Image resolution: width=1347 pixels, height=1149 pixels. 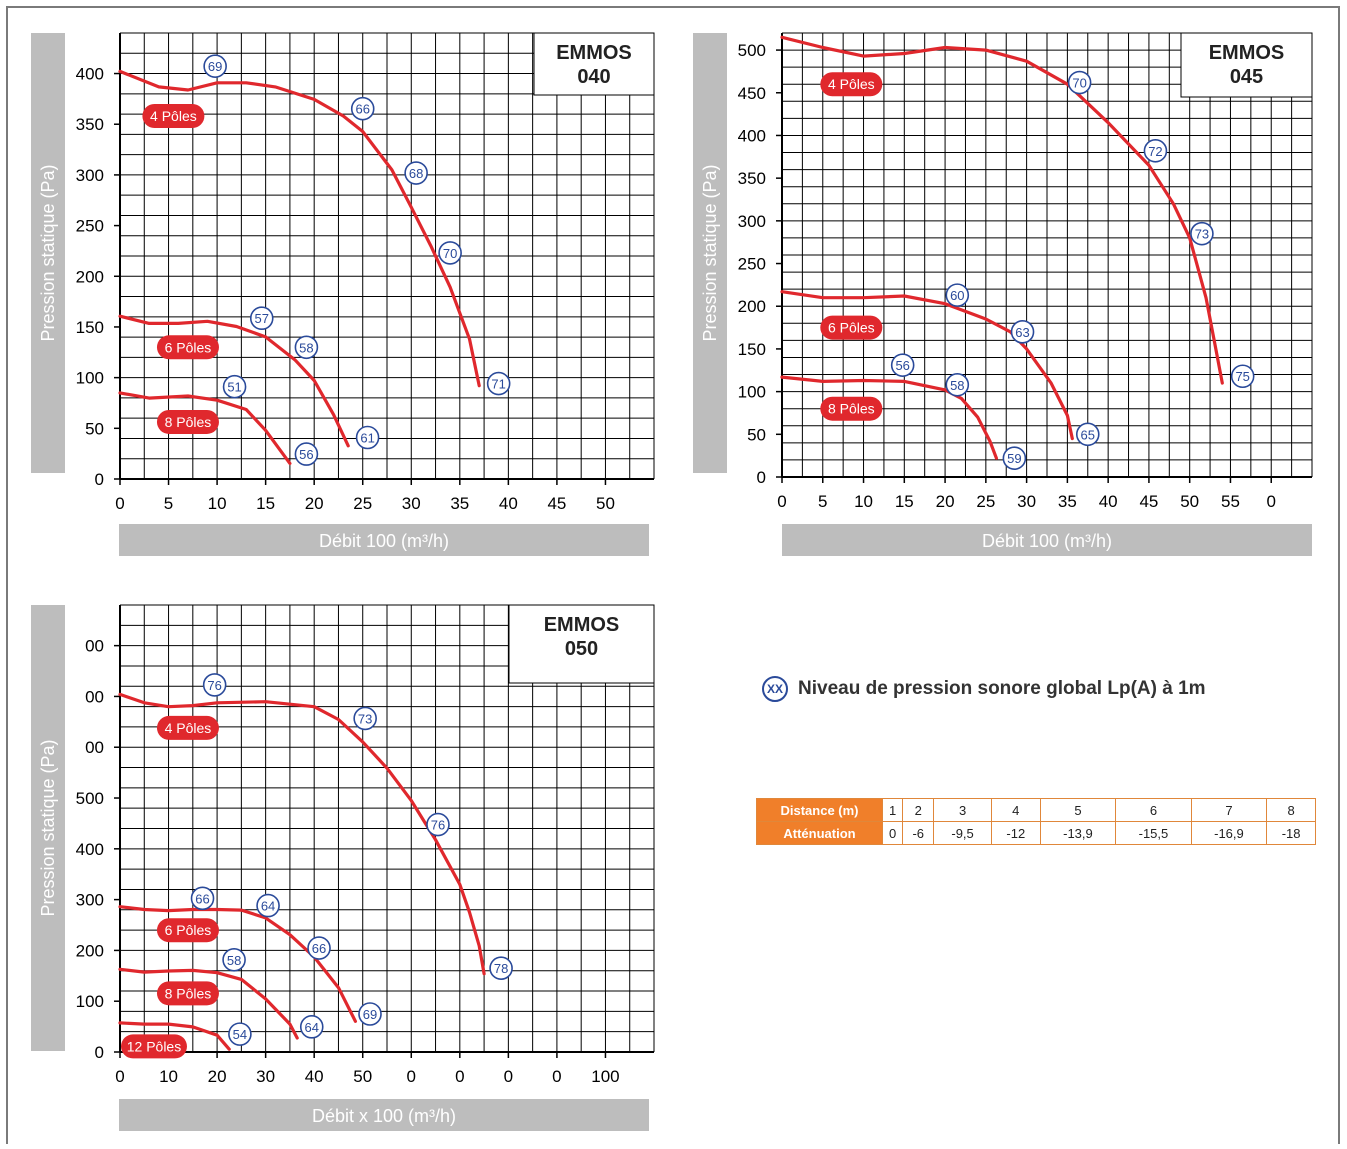 I want to click on x-tick-label: 100, so click(x=605, y=1076).